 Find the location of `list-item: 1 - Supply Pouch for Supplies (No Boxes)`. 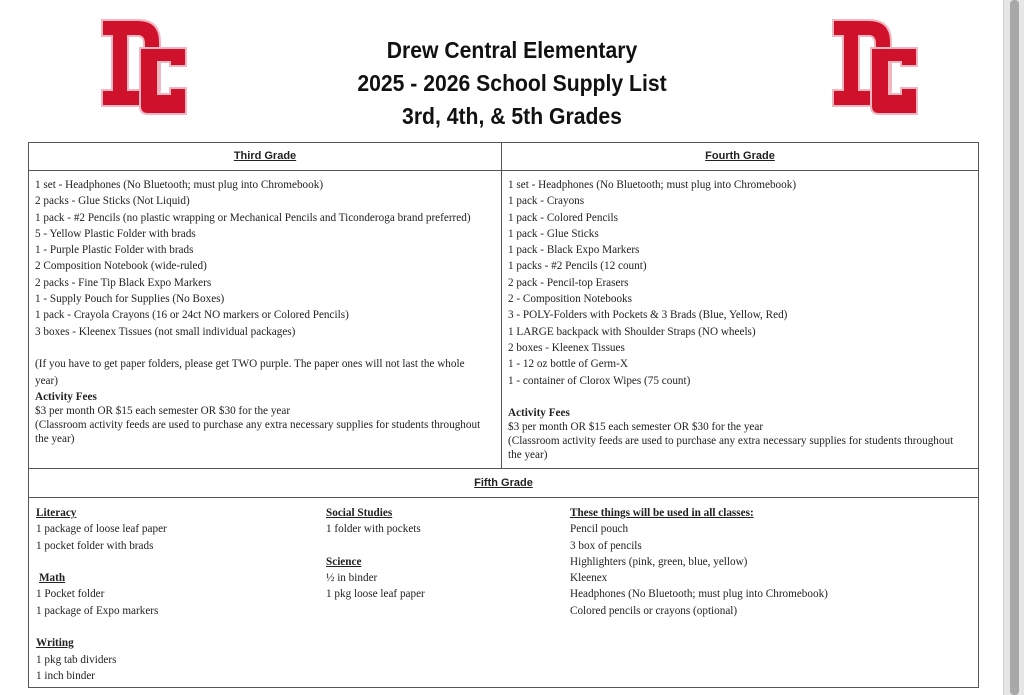

list-item: 1 - Supply Pouch for Supplies (No Boxes) is located at coordinates (130, 299).